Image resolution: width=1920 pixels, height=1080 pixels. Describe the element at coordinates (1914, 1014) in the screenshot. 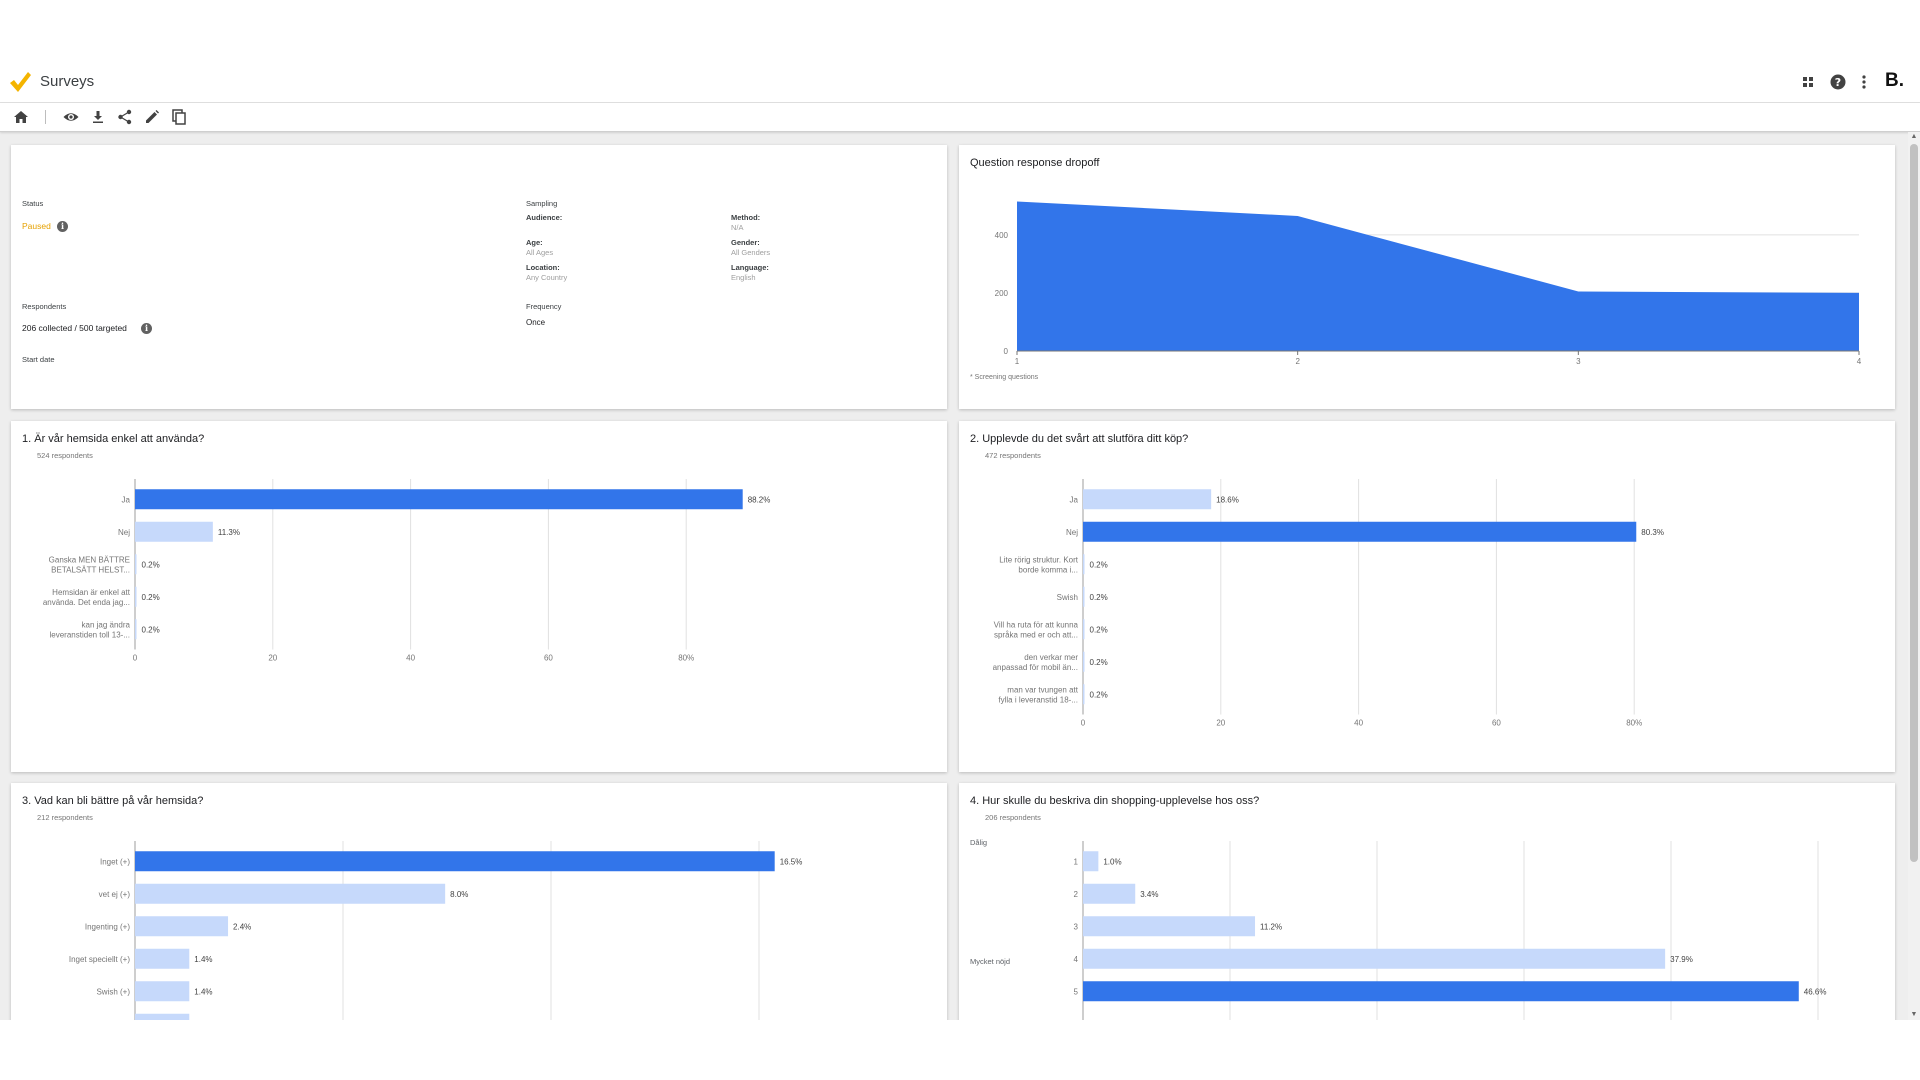

I see `scroll-down-icon: ▼` at that location.